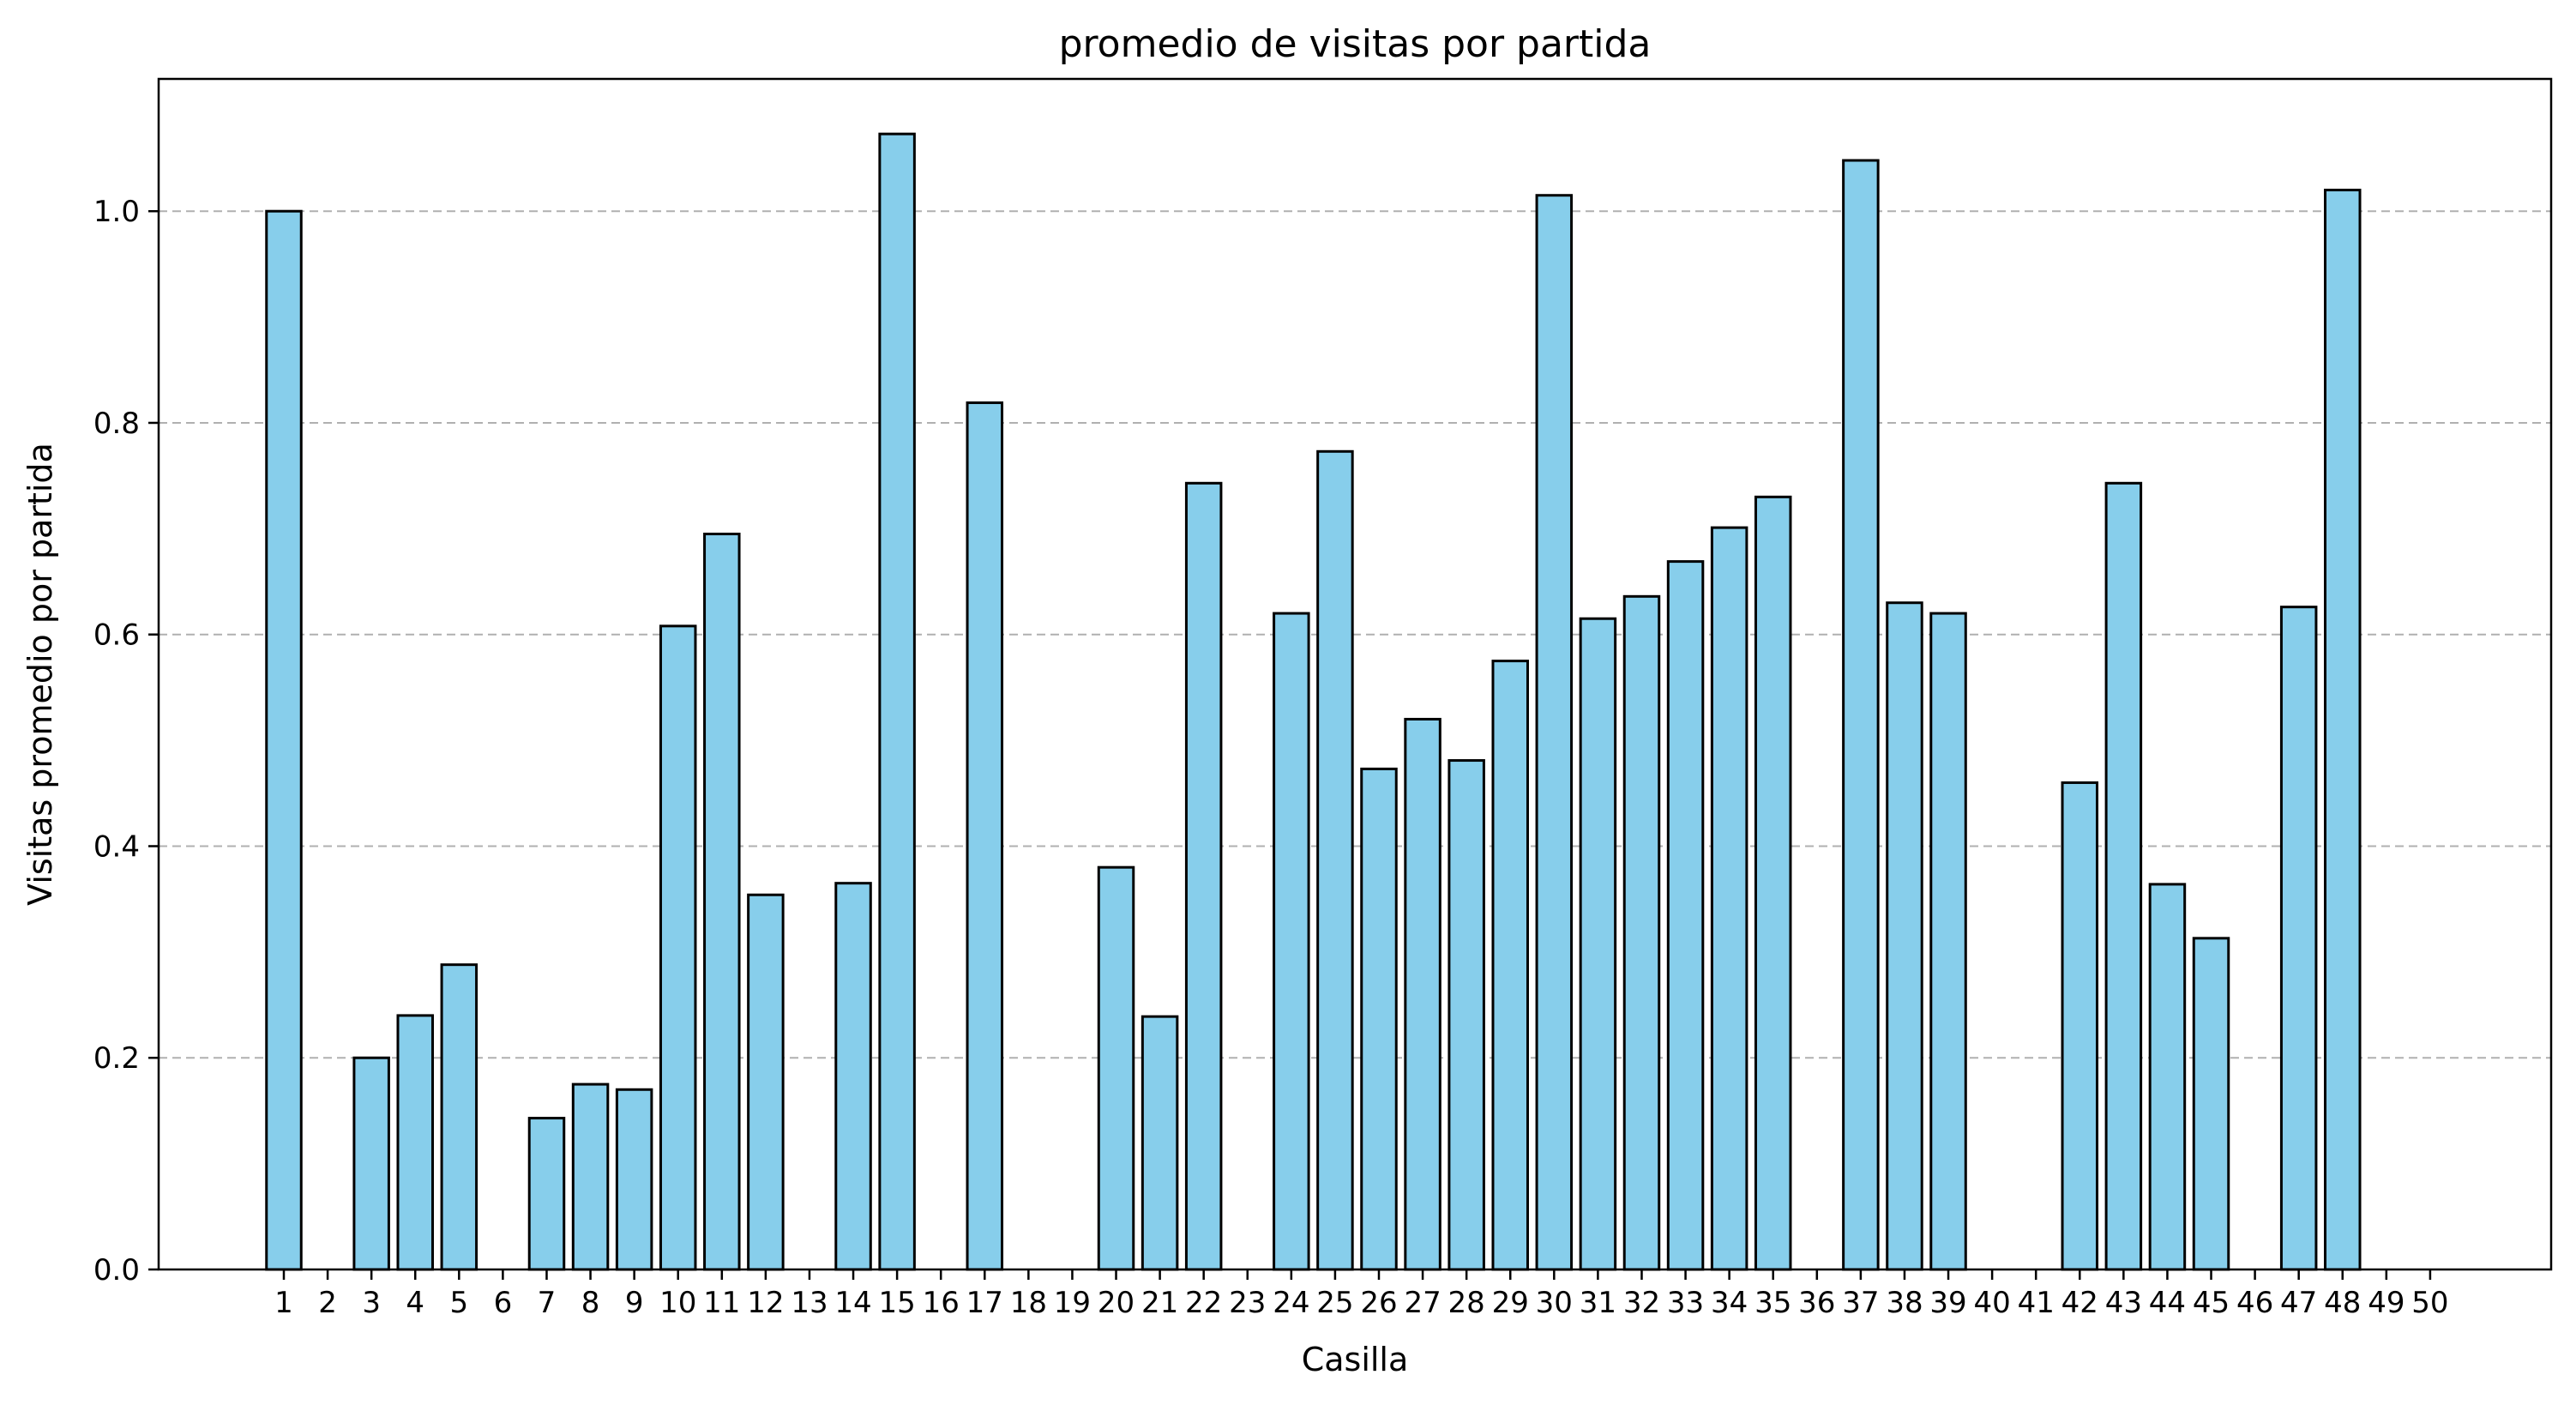  Describe the element at coordinates (2429, 1303) in the screenshot. I see `x-tick-label-50: 50` at that location.